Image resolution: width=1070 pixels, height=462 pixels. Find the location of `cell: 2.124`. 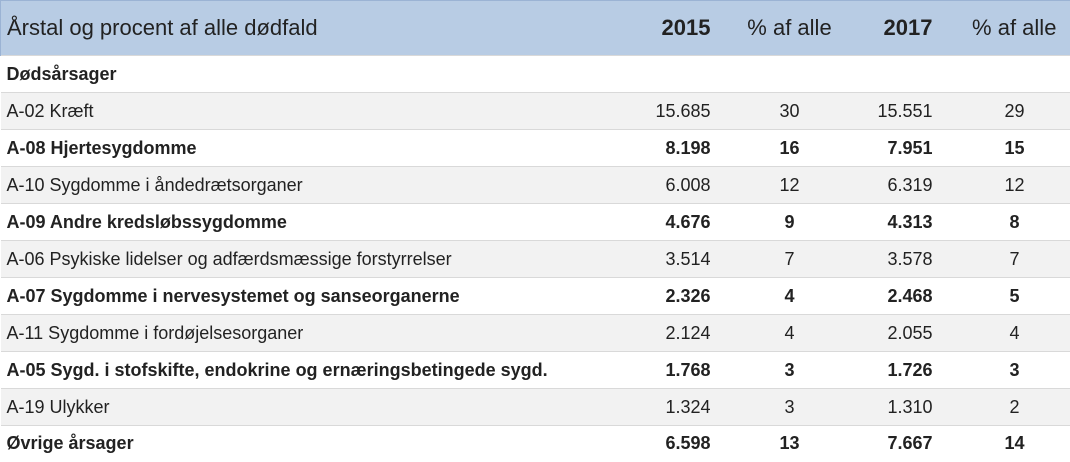

cell: 2.124 is located at coordinates (674, 333).